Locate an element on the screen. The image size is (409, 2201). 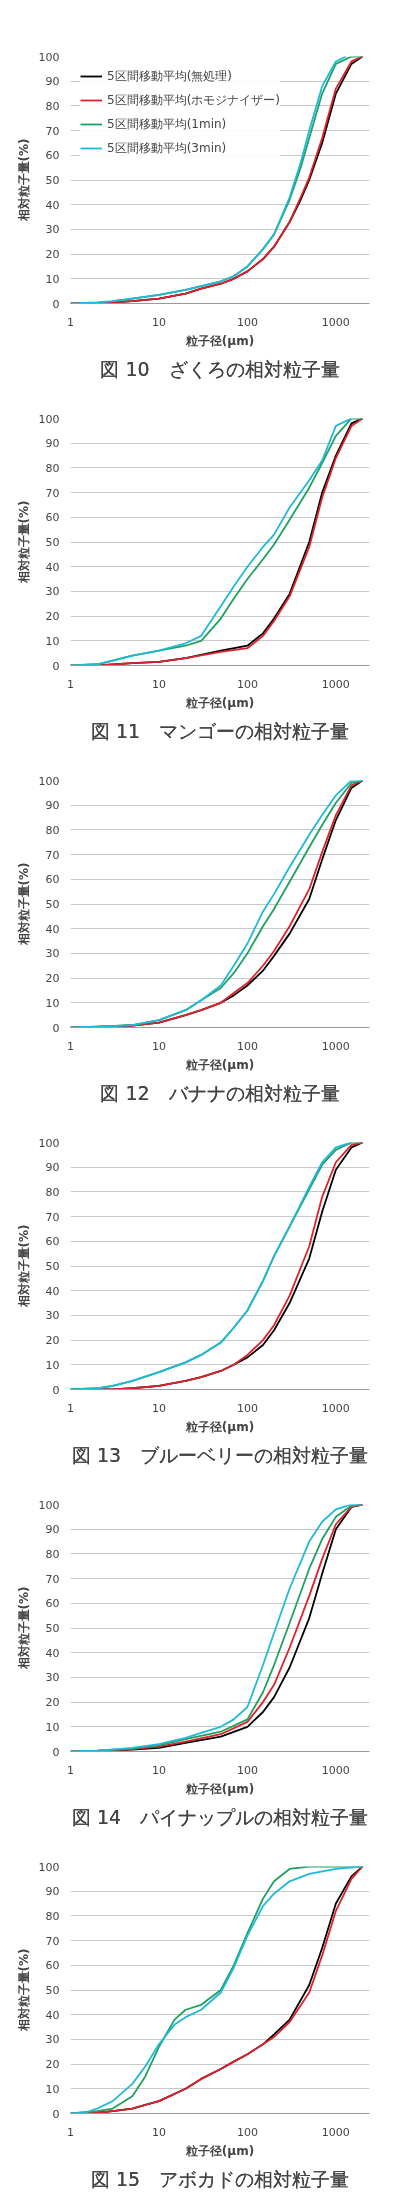
text: 図 10 ざくろの相対粒子量 is located at coordinates (220, 368).